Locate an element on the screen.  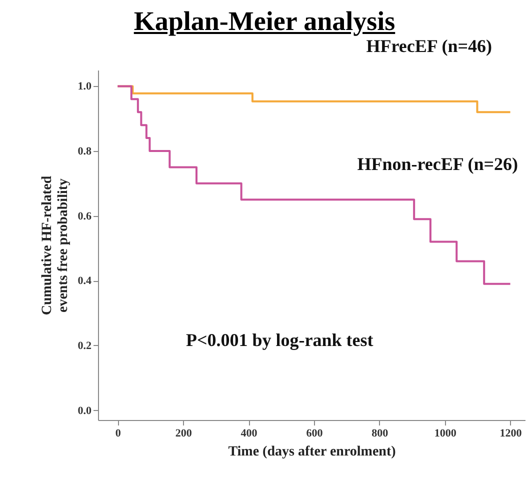
x-tick-label: 400 is located at coordinates (249, 434).